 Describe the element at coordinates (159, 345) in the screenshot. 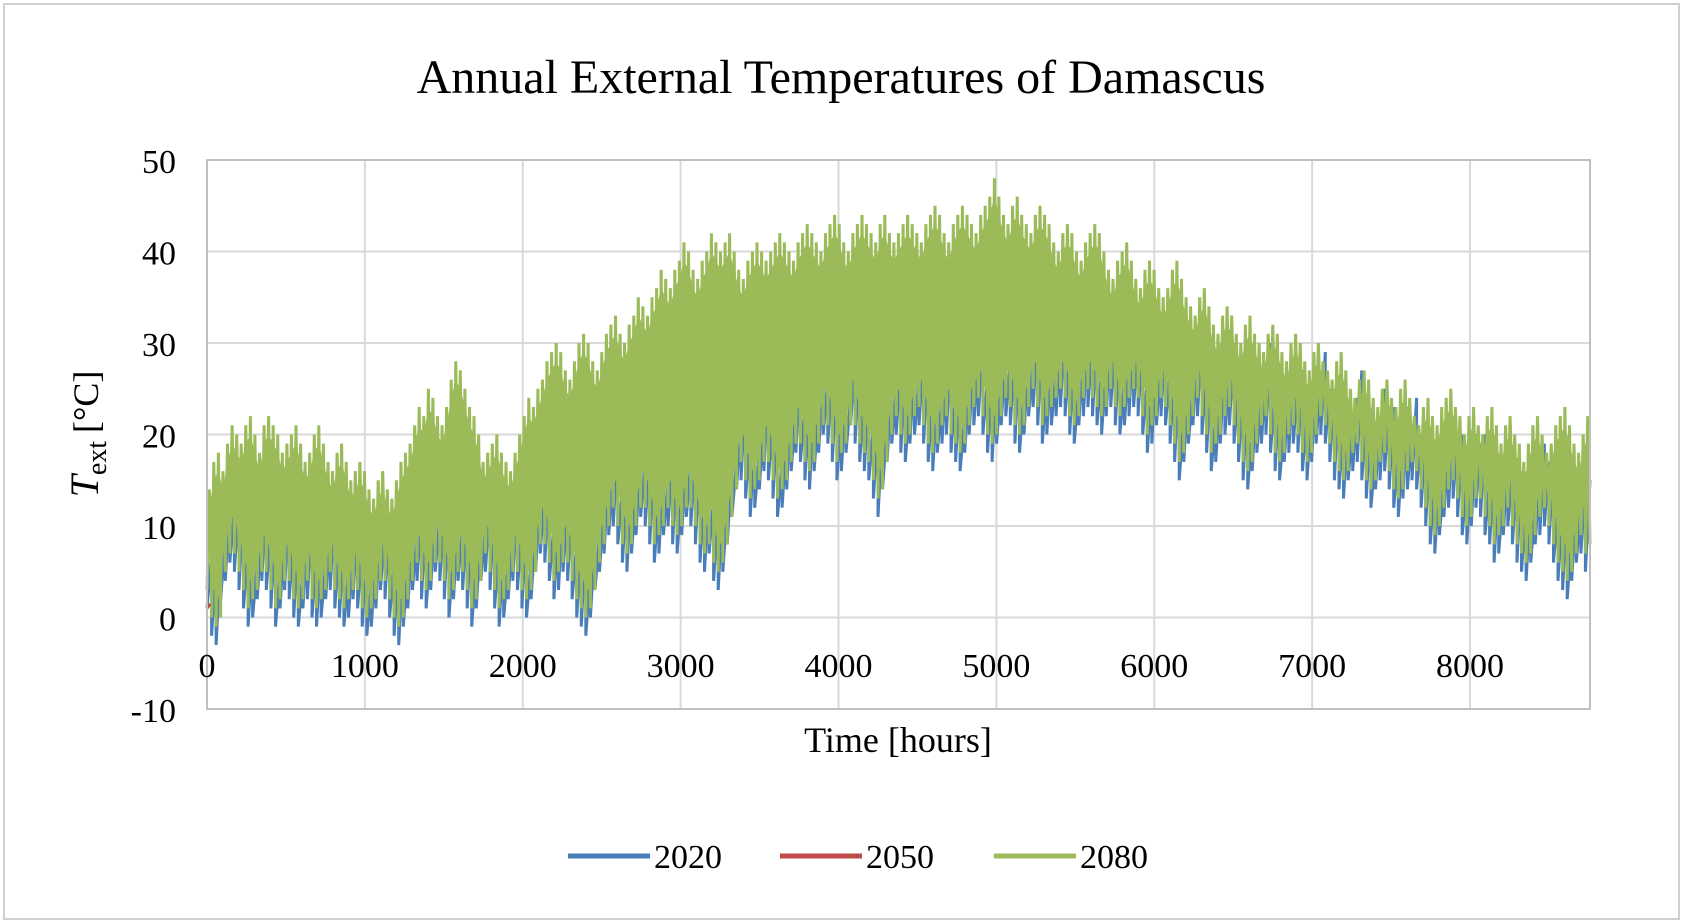

I see `y-tick-label: 30` at that location.